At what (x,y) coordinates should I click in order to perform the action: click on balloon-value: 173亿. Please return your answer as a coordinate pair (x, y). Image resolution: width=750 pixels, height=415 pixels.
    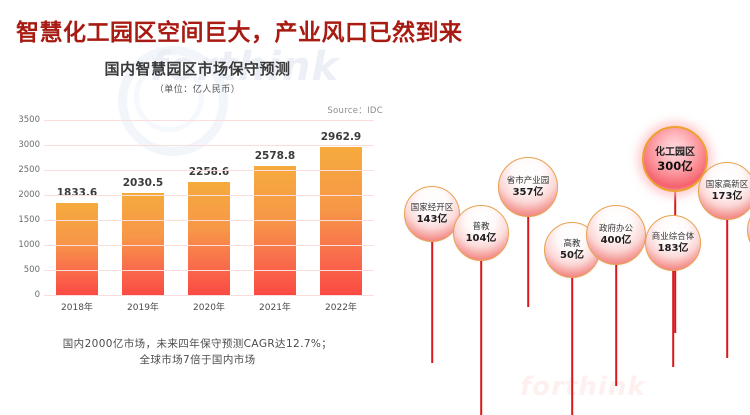
    Looking at the image, I should click on (727, 196).